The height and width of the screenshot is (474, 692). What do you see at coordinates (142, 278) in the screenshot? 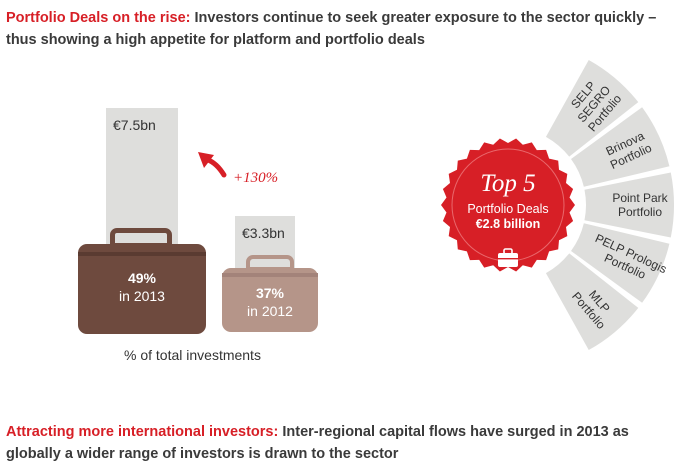
I see `share-label-2013: 49%` at bounding box center [142, 278].